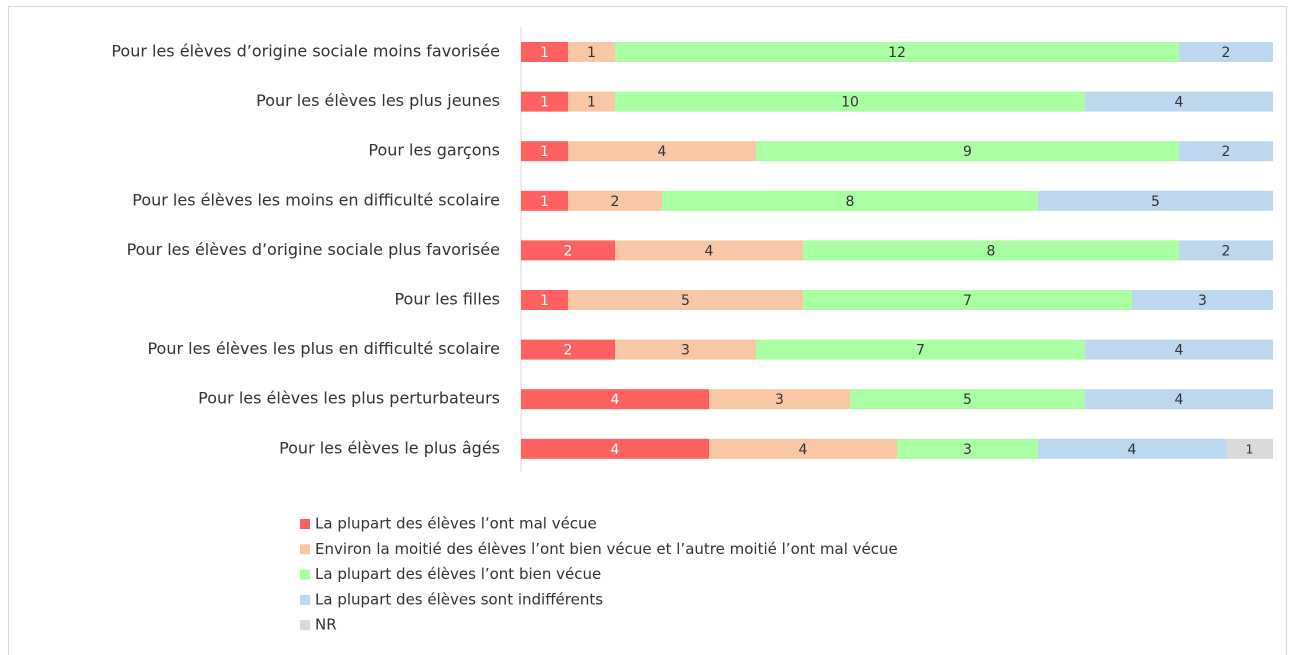 This screenshot has height=655, width=1295. Describe the element at coordinates (434, 150) in the screenshot. I see `category-label: Pour les garçons` at that location.